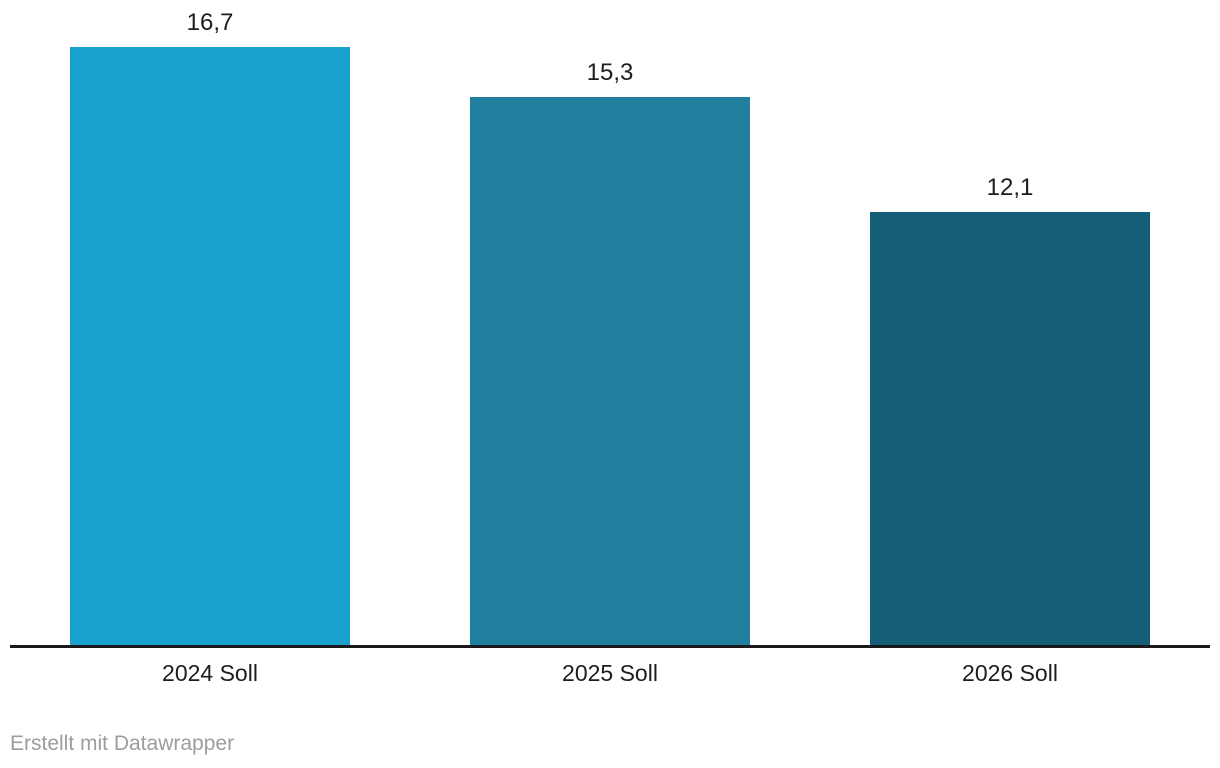 This screenshot has height=768, width=1220. What do you see at coordinates (610, 72) in the screenshot?
I see `value-label: 15,3` at bounding box center [610, 72].